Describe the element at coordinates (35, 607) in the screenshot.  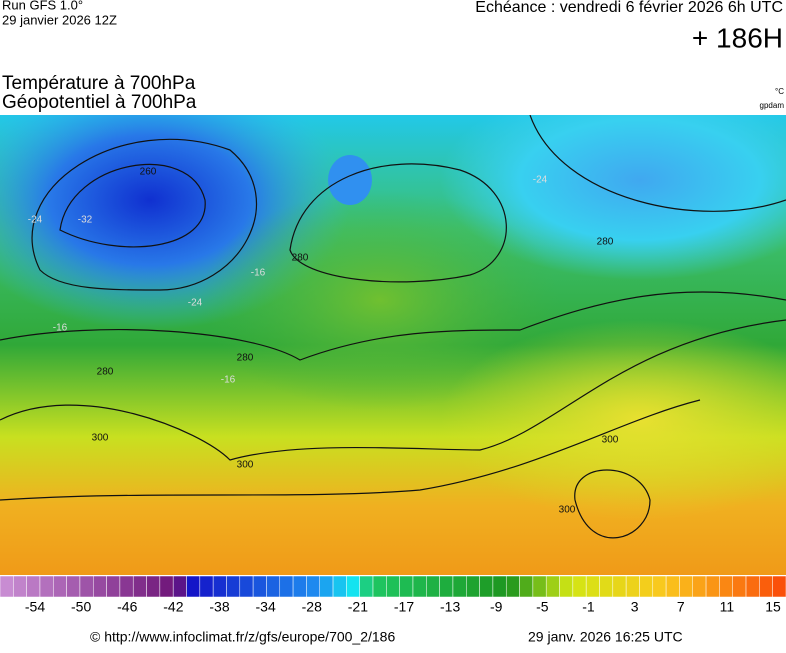
I see `colorbar-label: -54` at that location.